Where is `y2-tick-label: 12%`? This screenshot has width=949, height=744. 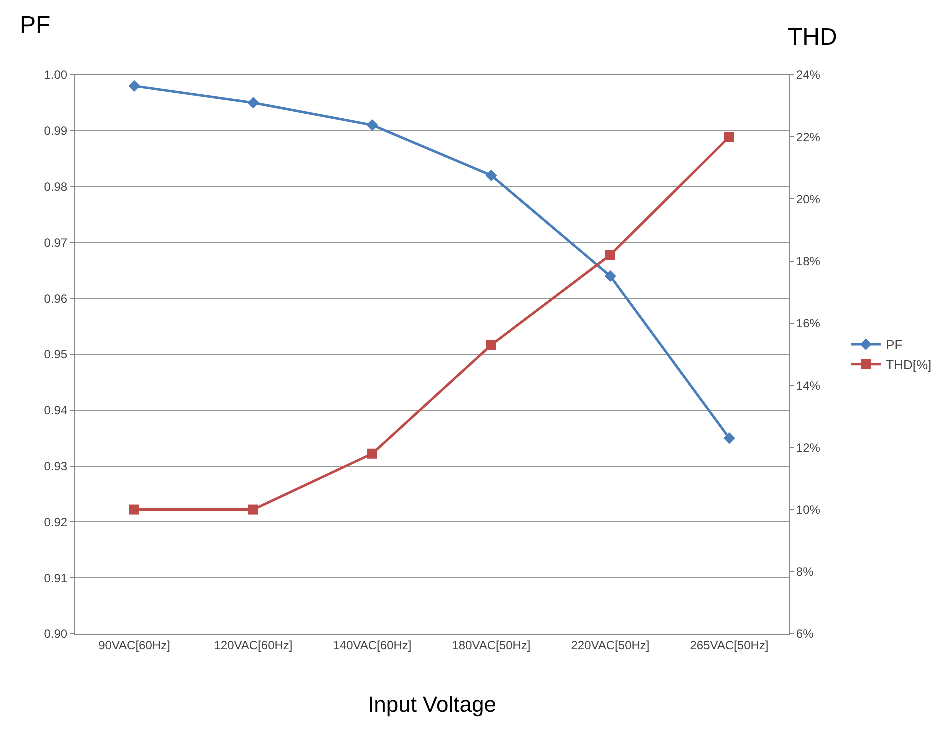 y2-tick-label: 12% is located at coordinates (808, 447).